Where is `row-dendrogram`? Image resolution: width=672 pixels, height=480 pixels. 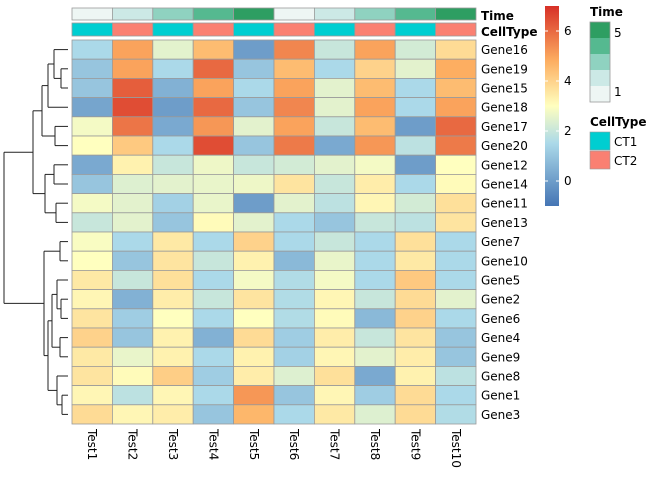 row-dendrogram is located at coordinates (35, 232).